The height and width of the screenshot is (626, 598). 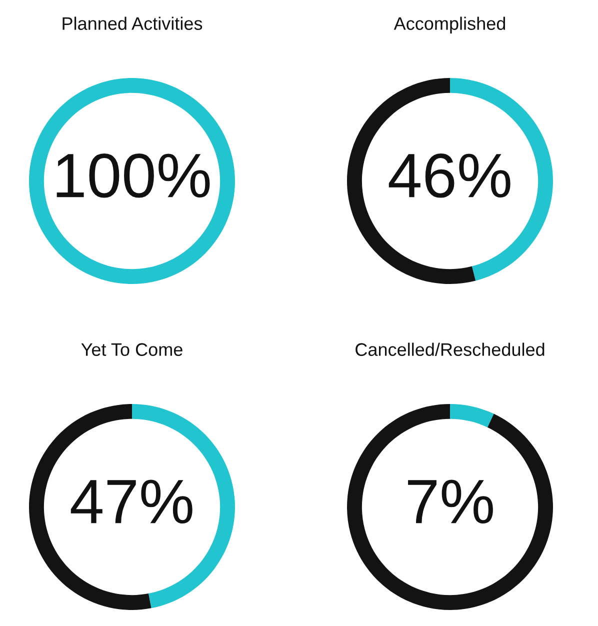 I want to click on text: 100%, so click(x=133, y=176).